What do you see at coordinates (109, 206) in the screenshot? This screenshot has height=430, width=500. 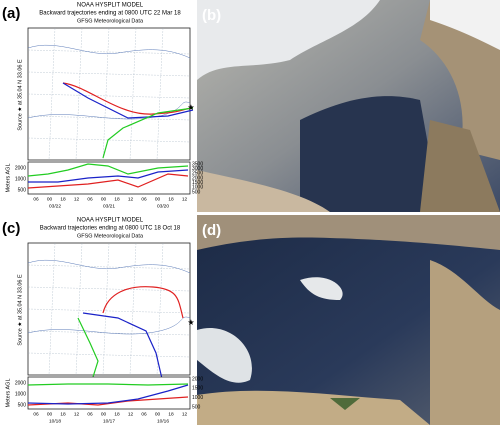 I see `date-label: 03/21` at bounding box center [109, 206].